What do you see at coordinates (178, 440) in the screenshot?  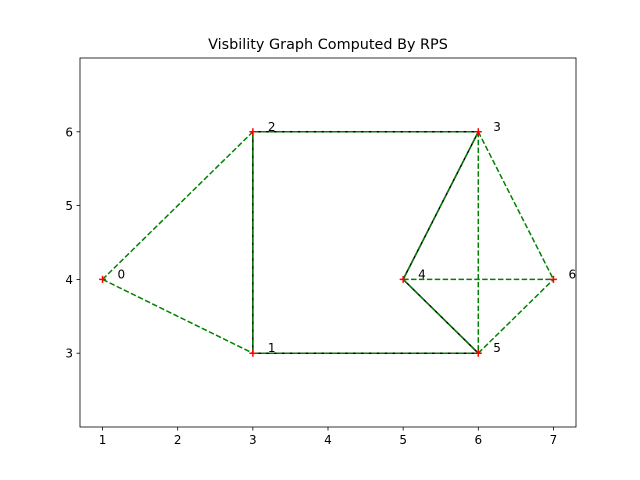 I see `x-tick-label-2: 2` at bounding box center [178, 440].